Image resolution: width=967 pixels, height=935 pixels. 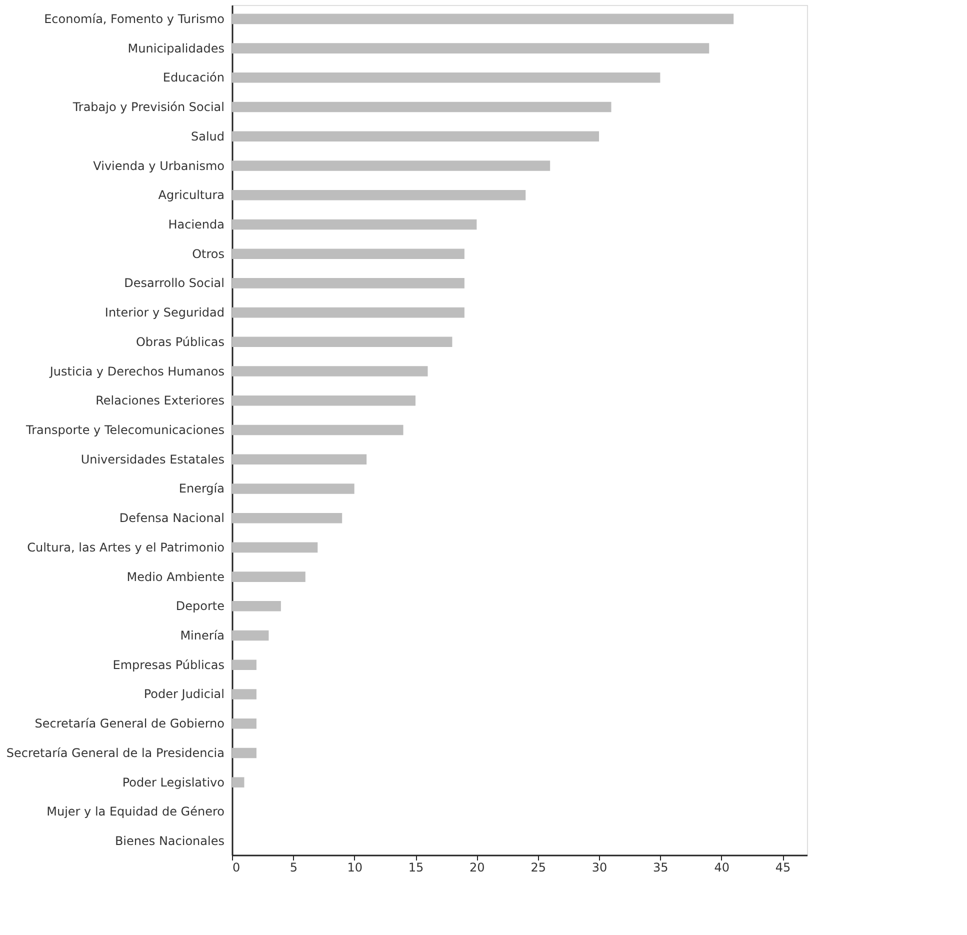 What do you see at coordinates (416, 867) in the screenshot?
I see `x-tick-label: 15` at bounding box center [416, 867].